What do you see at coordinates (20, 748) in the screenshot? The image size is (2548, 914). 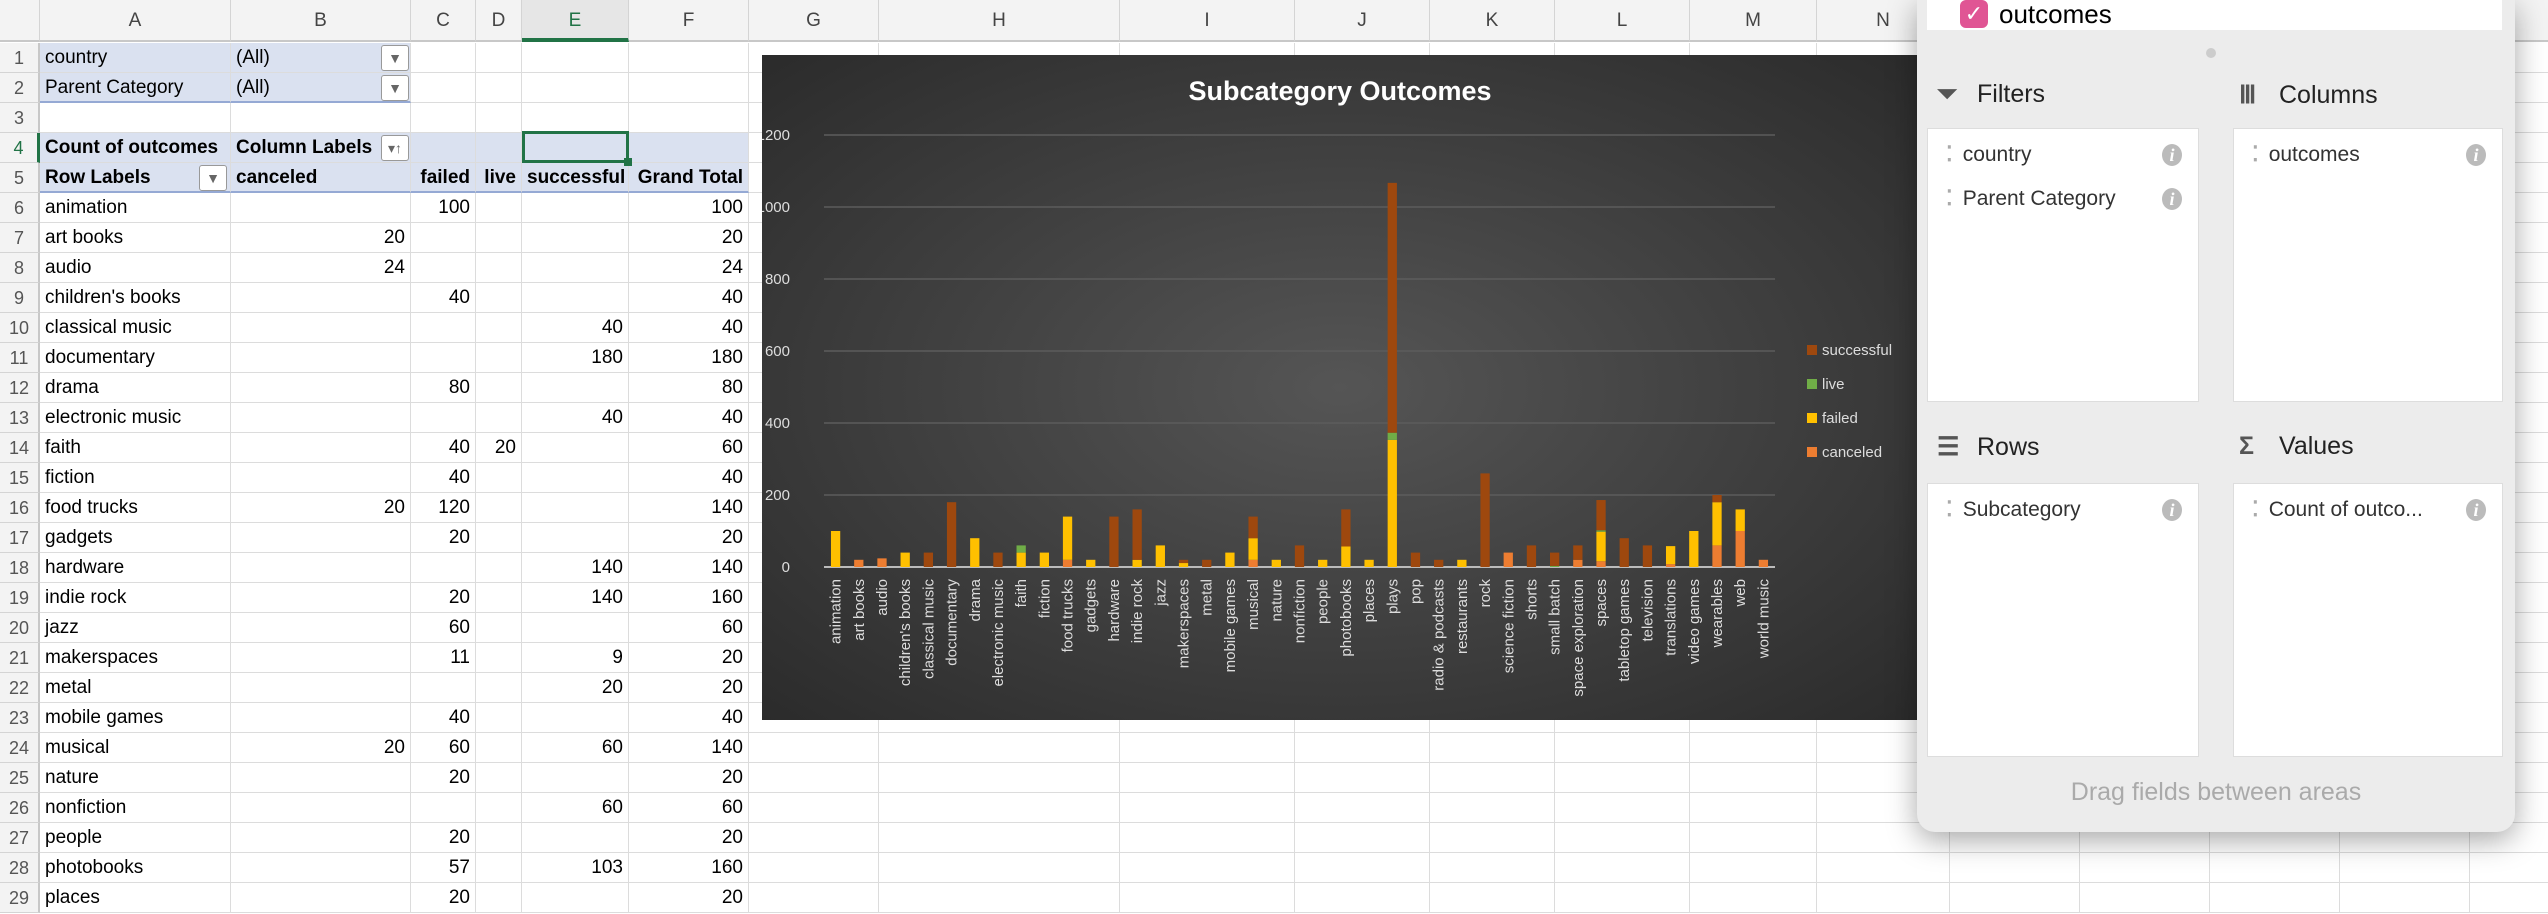 I see `row-header-24: 24` at bounding box center [20, 748].